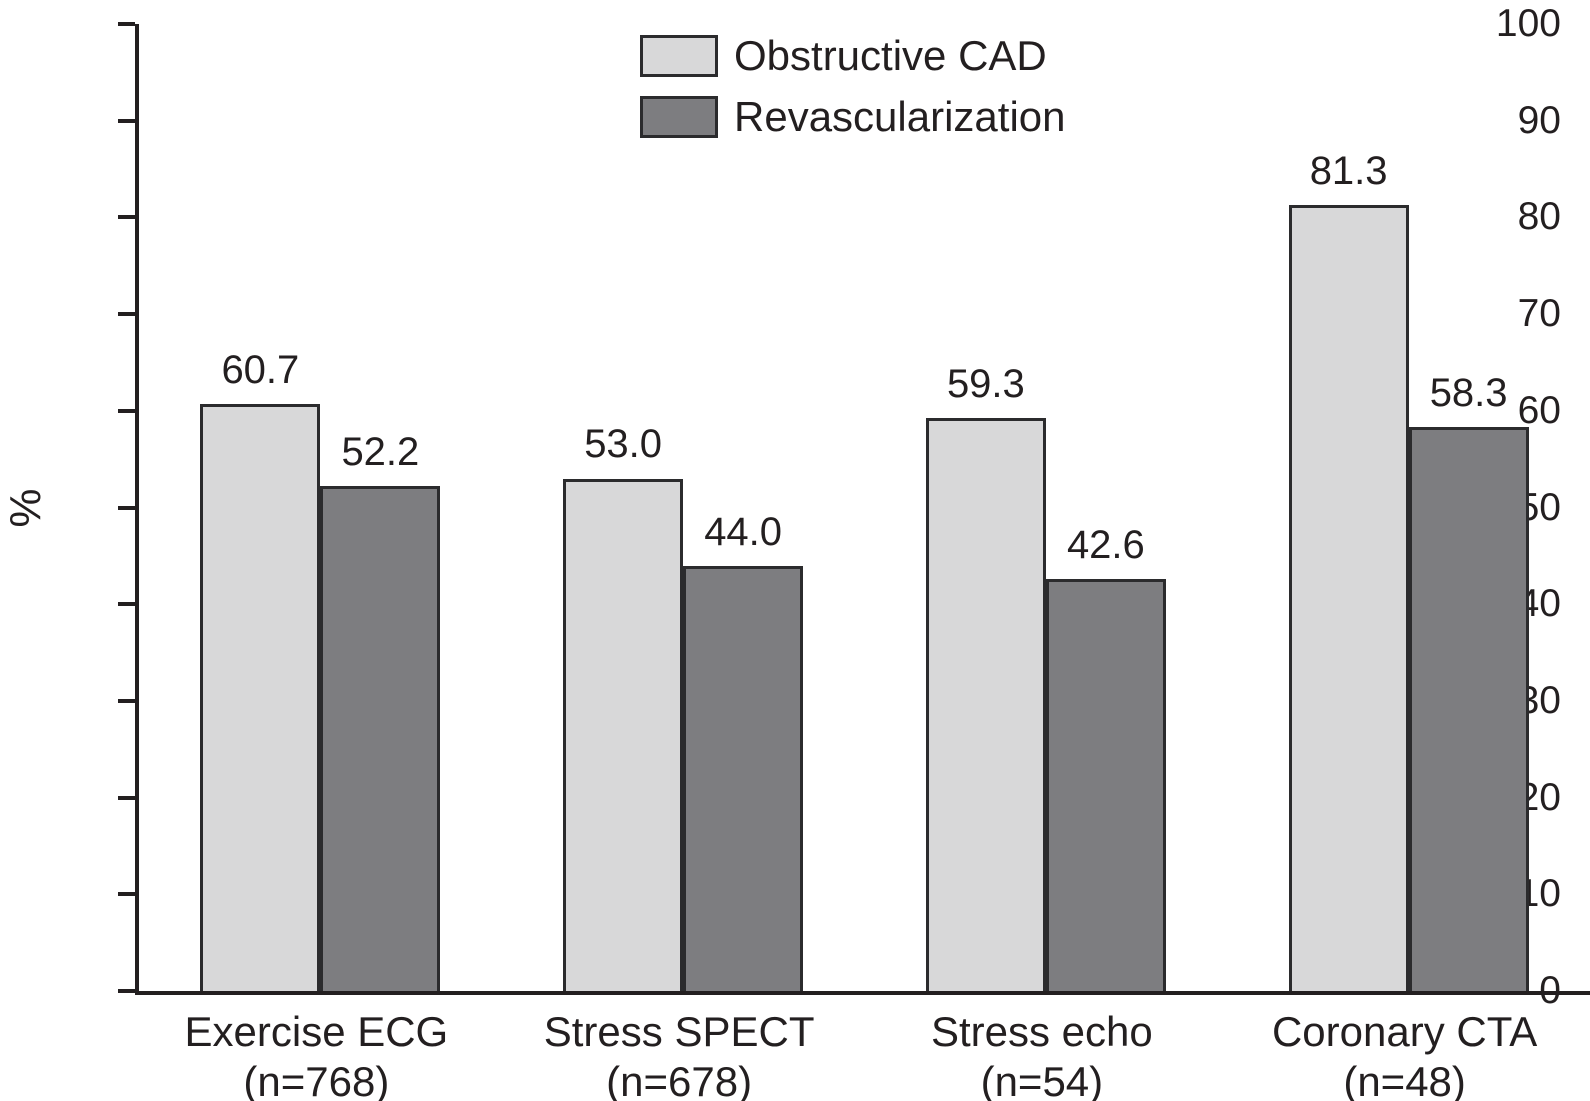 The height and width of the screenshot is (1101, 1590). I want to click on legend-item: Obstructive CAD, so click(853, 56).